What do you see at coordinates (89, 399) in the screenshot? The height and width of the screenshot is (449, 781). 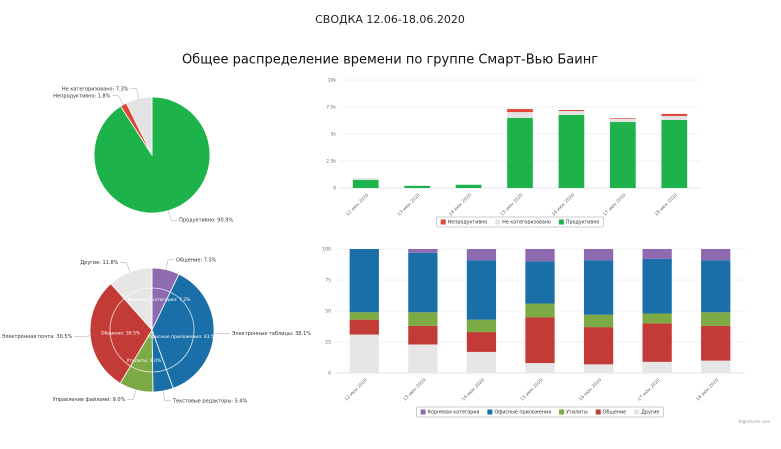 I see `slice-label: Управление файлами: 9.0%` at bounding box center [89, 399].